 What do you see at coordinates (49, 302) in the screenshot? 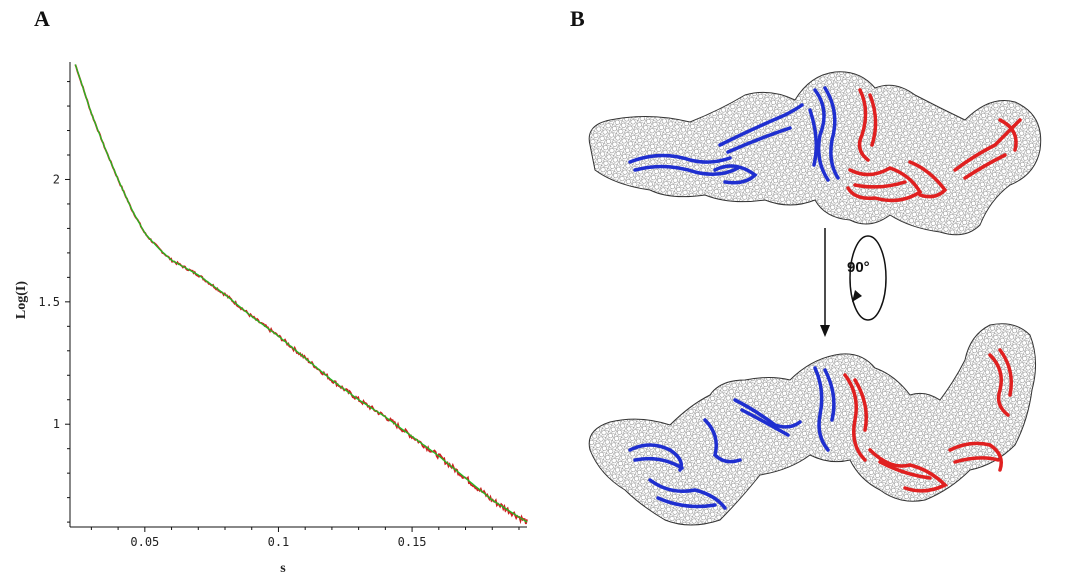
I see `y-tick-label: 1.5` at bounding box center [49, 302].